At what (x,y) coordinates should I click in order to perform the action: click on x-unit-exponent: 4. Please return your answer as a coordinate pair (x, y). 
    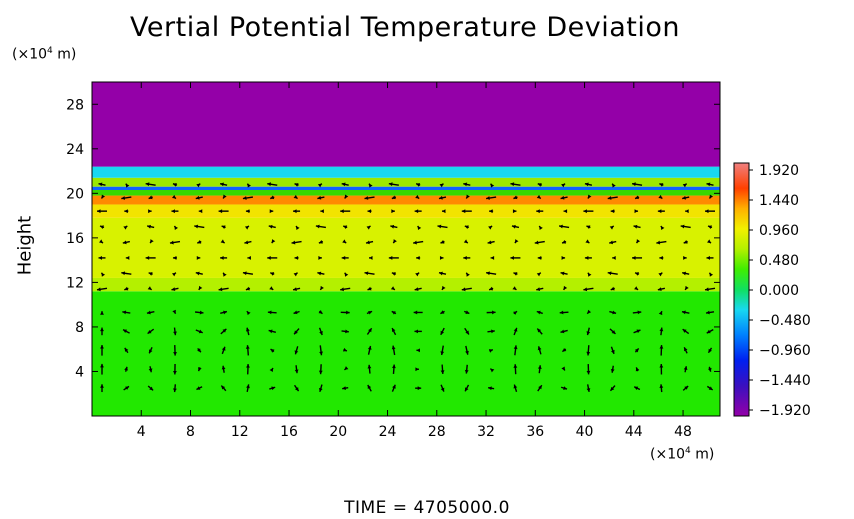
    Looking at the image, I should click on (688, 451).